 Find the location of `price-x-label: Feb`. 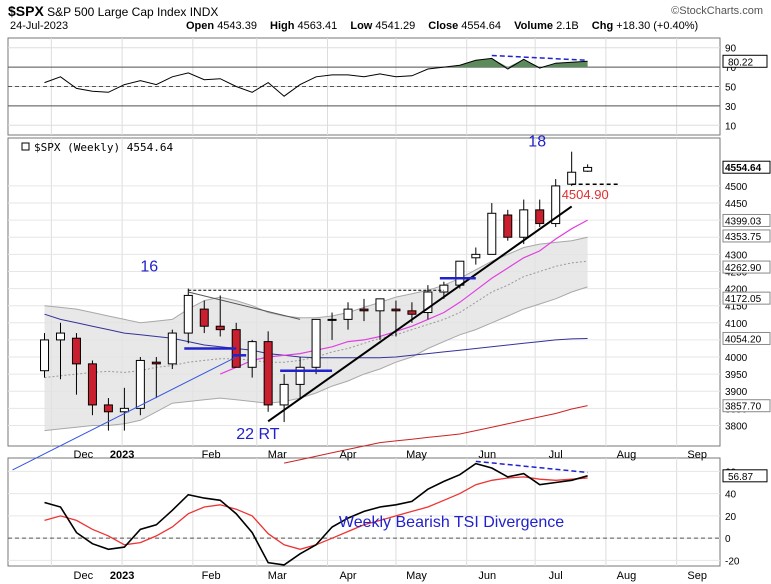

price-x-label: Feb is located at coordinates (211, 455).